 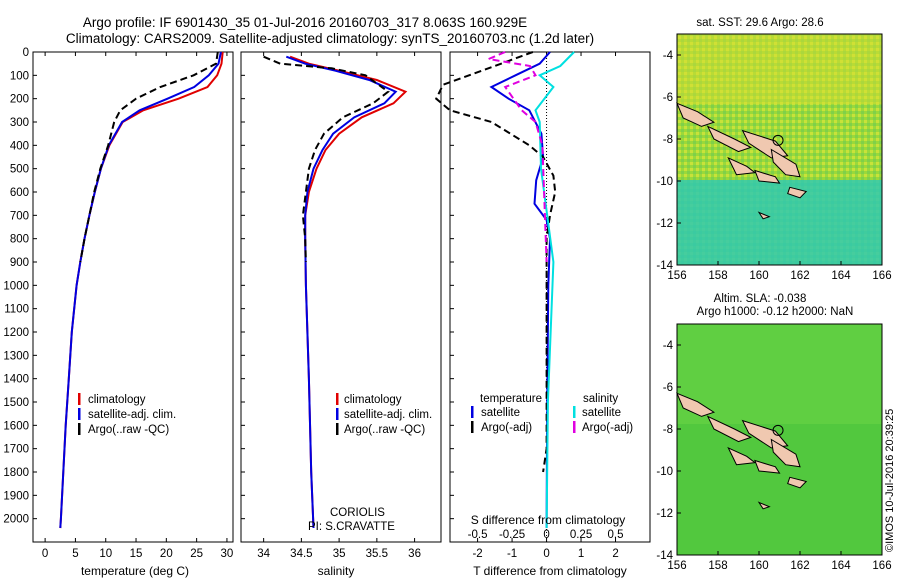 I want to click on xtick-label: 35, so click(x=339, y=554).